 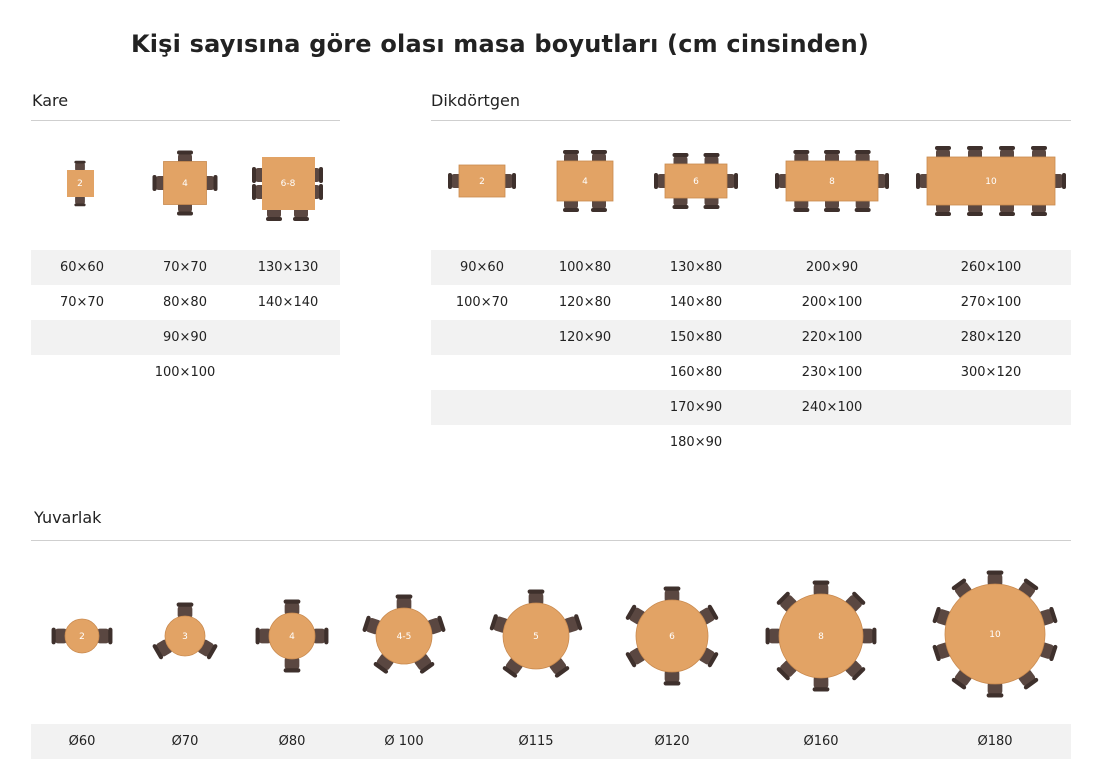 I want to click on table-row: 60×60 70×70 130×130, so click(x=185, y=267).